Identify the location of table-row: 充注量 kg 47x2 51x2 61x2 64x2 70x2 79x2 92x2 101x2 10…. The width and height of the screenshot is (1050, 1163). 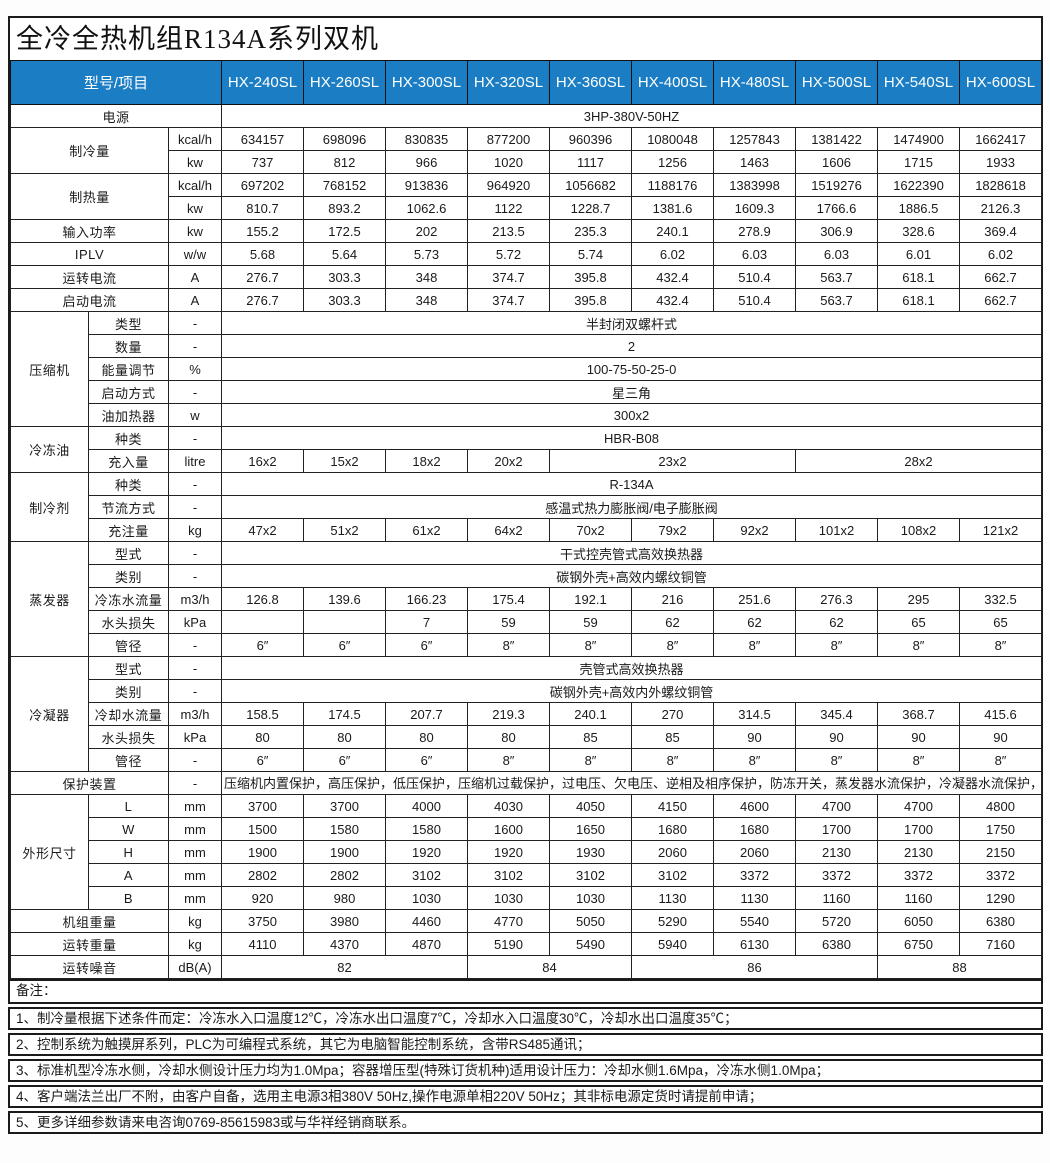
(526, 530).